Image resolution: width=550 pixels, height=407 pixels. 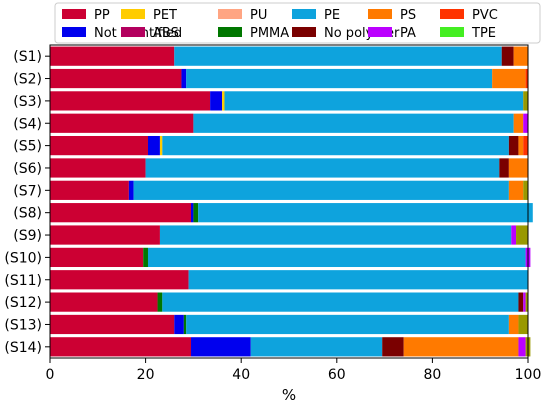 What do you see at coordinates (121, 213) in the screenshot?
I see `bar-segment-s8-pp` at bounding box center [121, 213].